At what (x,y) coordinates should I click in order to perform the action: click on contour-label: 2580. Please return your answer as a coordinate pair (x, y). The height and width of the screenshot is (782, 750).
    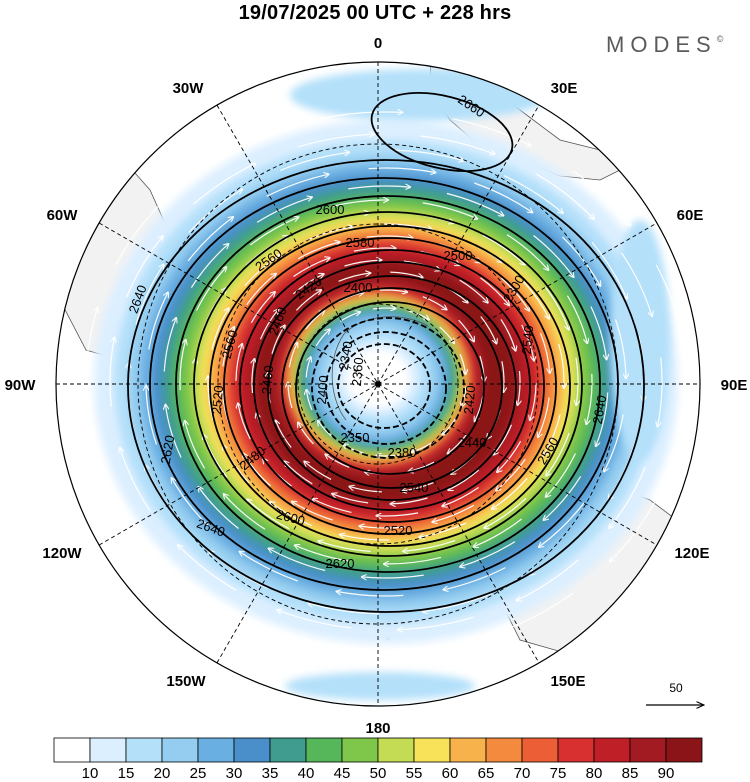
    Looking at the image, I should click on (360, 242).